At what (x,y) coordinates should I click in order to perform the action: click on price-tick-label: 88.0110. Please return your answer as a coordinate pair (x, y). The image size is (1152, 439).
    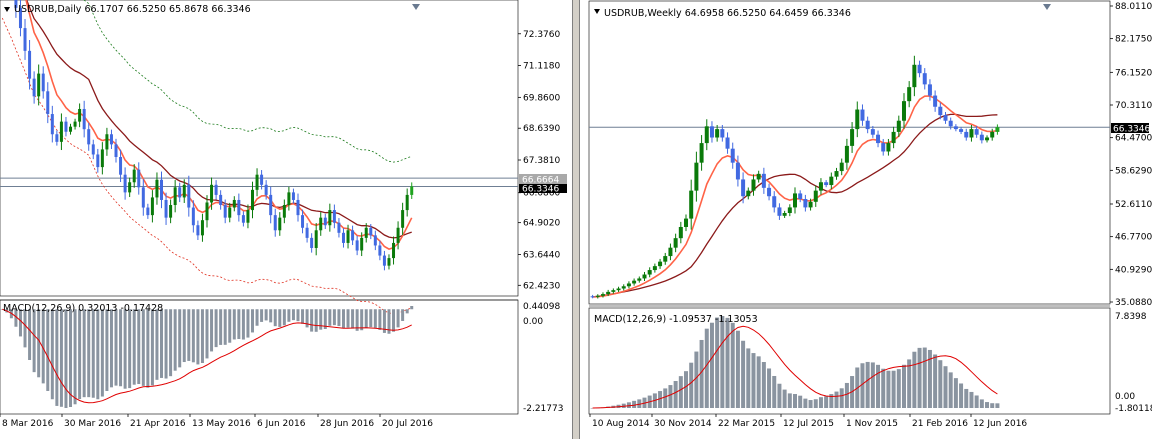
    Looking at the image, I should click on (1133, 7).